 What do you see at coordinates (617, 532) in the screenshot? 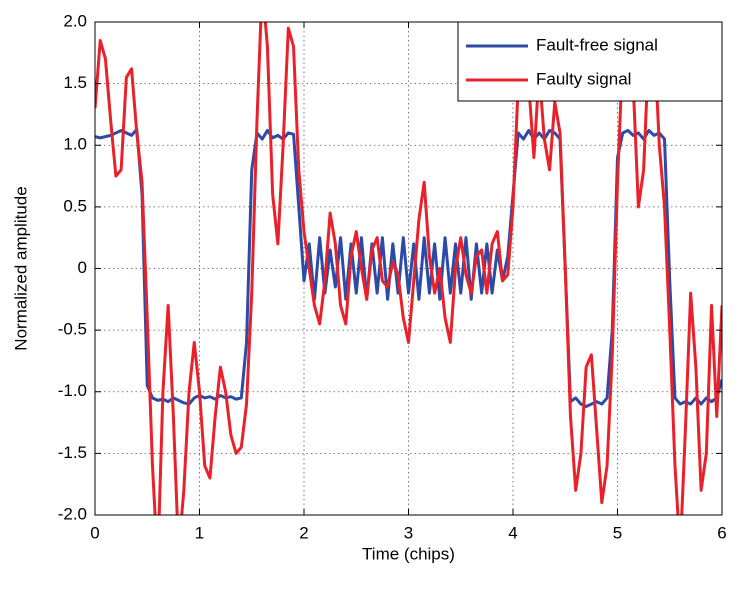
I see `x-tick-label: 5` at bounding box center [617, 532].